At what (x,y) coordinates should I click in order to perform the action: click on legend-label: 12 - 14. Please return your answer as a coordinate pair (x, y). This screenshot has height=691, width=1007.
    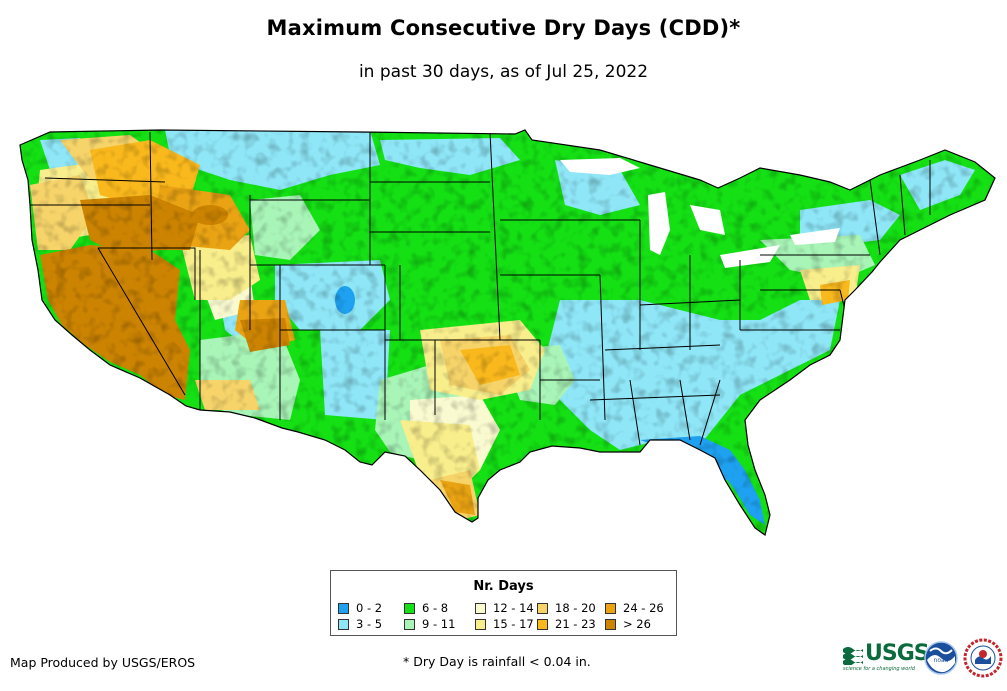
    Looking at the image, I should click on (513, 608).